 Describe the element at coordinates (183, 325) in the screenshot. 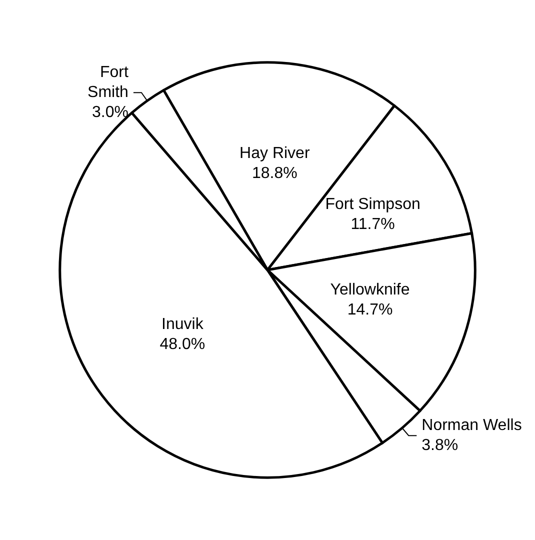

I see `slice-label: Inuvik` at that location.